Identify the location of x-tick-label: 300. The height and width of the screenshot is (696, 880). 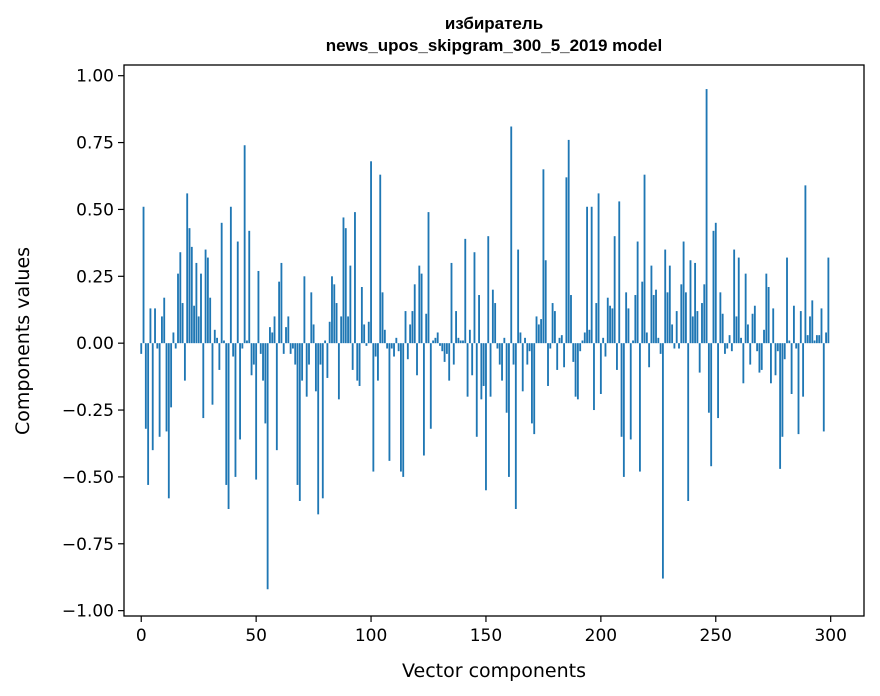
(830, 636).